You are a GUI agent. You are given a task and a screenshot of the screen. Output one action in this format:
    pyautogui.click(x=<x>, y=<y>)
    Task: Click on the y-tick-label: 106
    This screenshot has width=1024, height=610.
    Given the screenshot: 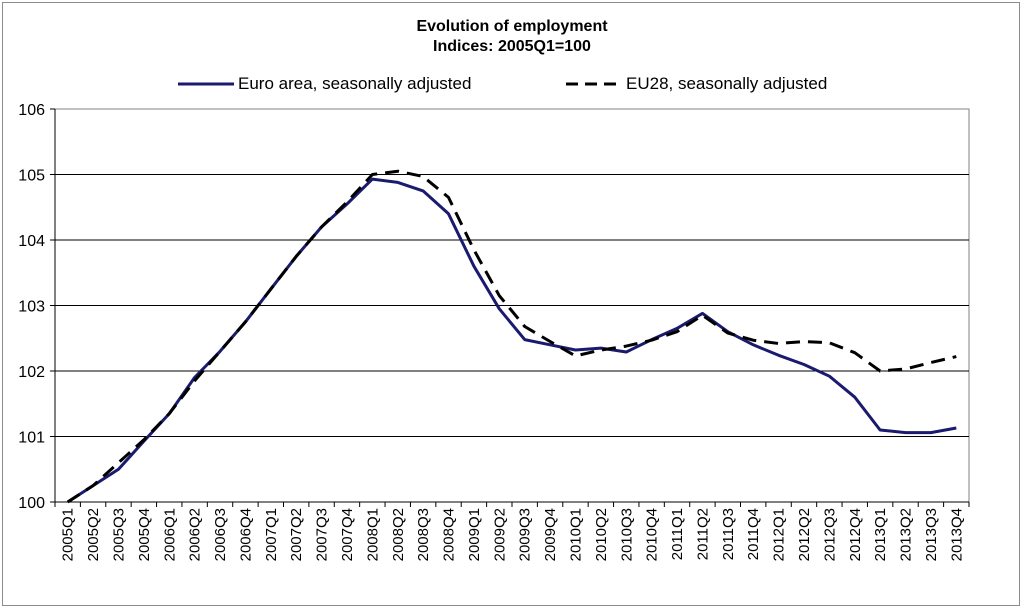 What is the action you would take?
    pyautogui.click(x=31, y=110)
    